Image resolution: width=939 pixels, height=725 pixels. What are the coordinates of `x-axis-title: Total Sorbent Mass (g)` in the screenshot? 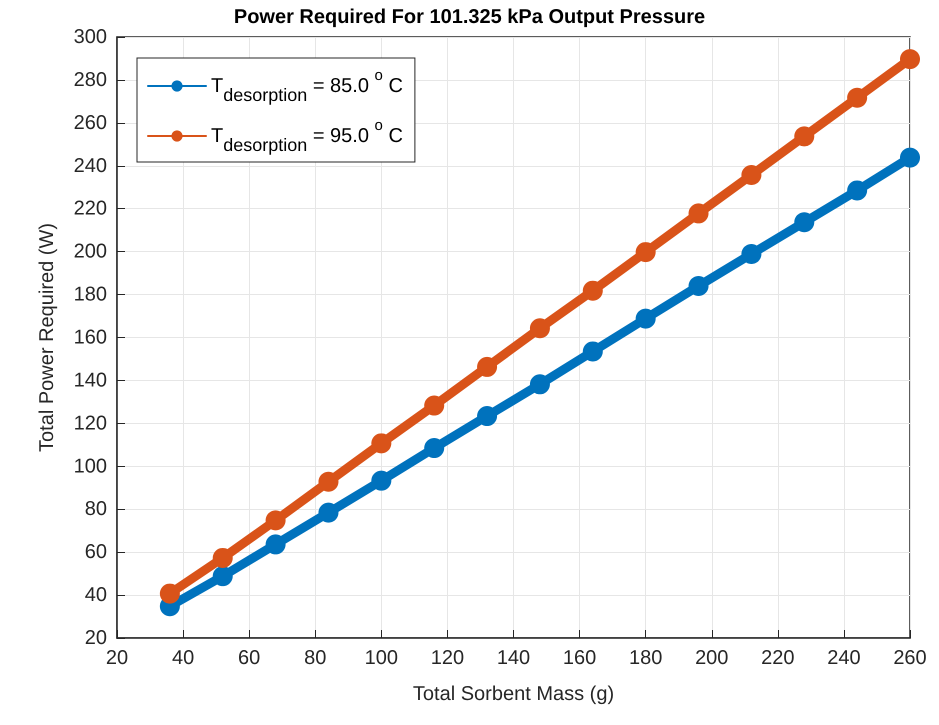 It's located at (513, 694).